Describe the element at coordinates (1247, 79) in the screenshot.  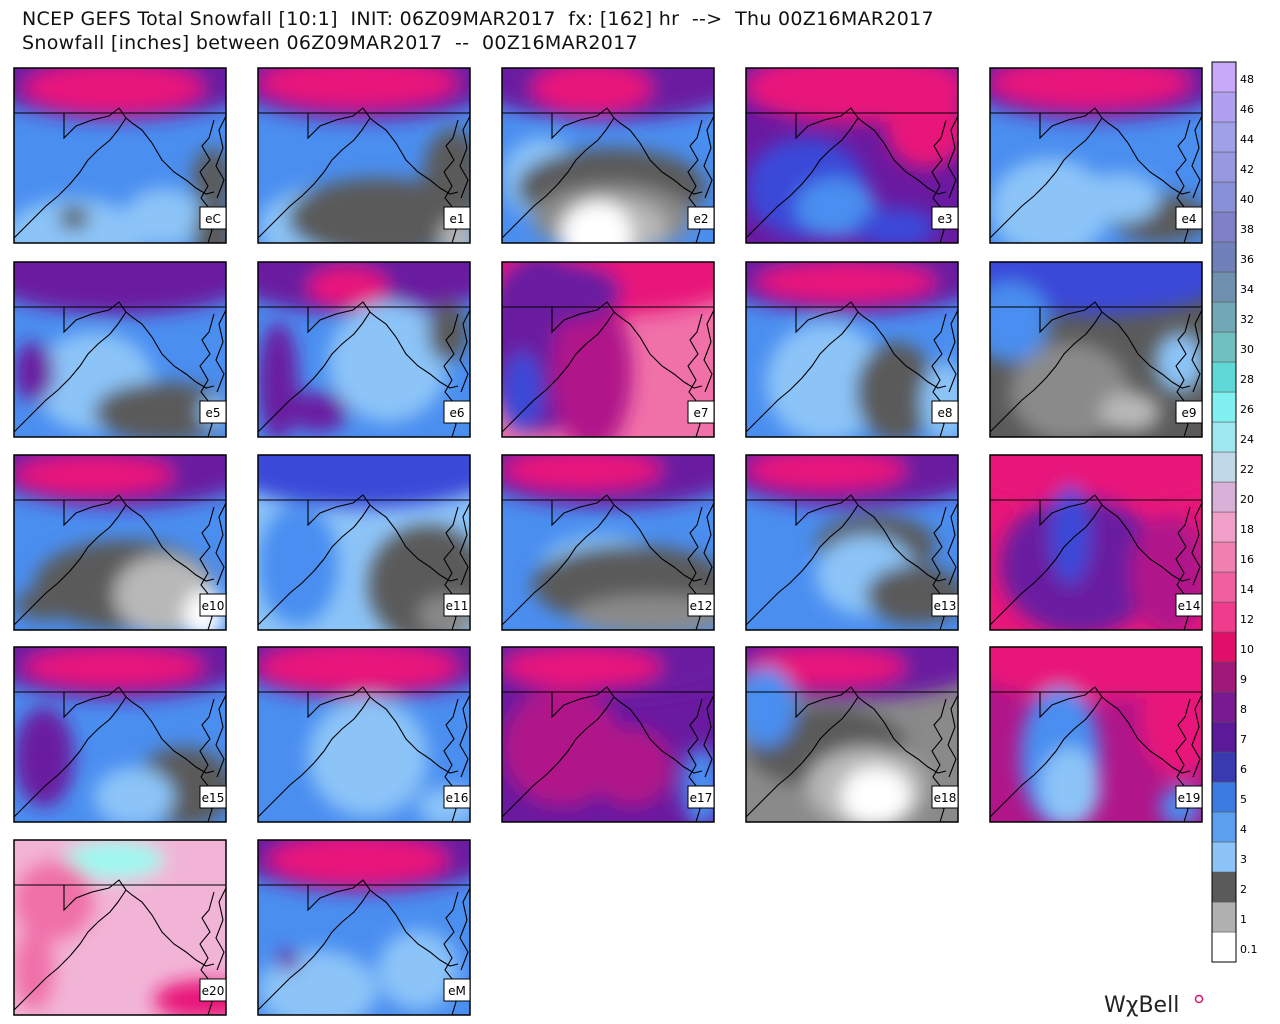
I see `colorbar-label: 48` at that location.